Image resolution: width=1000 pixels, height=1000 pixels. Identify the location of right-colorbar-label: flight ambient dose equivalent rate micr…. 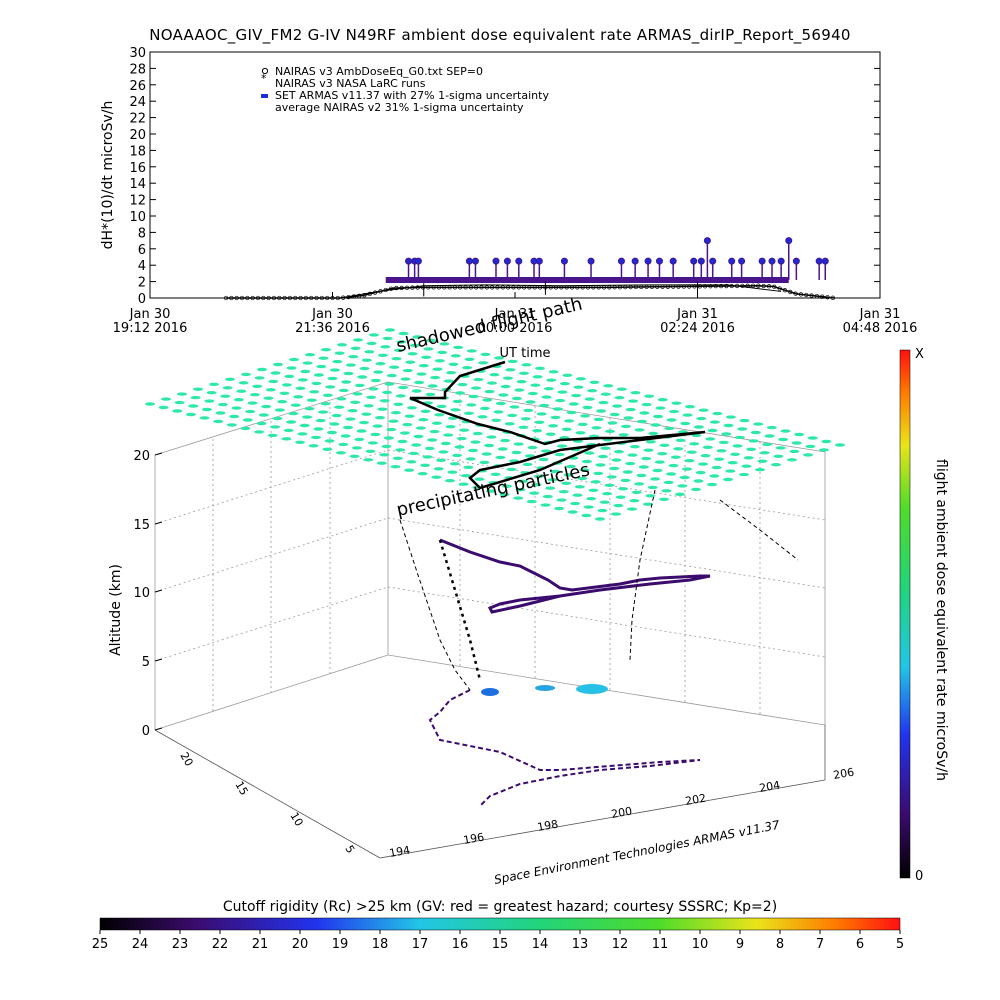
(941, 620).